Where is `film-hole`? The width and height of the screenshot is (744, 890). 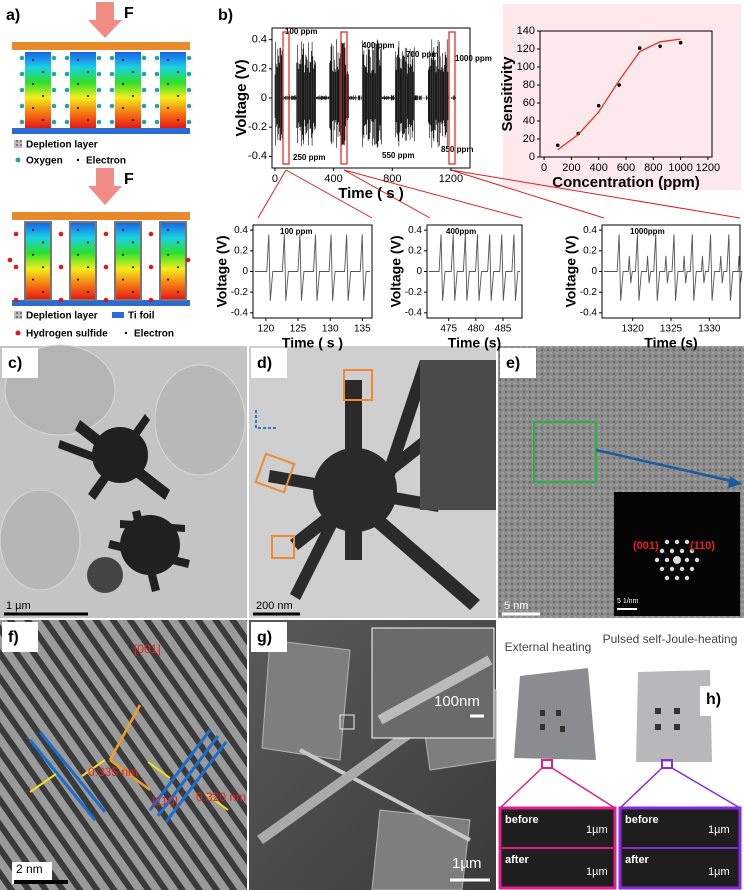 film-hole is located at coordinates (40, 540).